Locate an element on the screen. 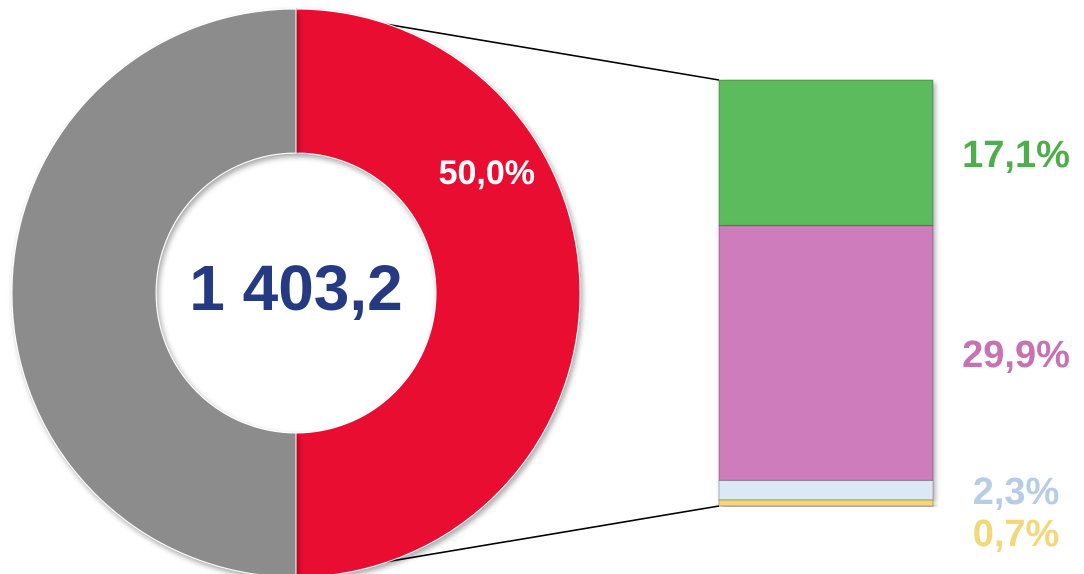 This screenshot has height=574, width=1084. bar-segment-label-2: 2,3% is located at coordinates (1016, 492).